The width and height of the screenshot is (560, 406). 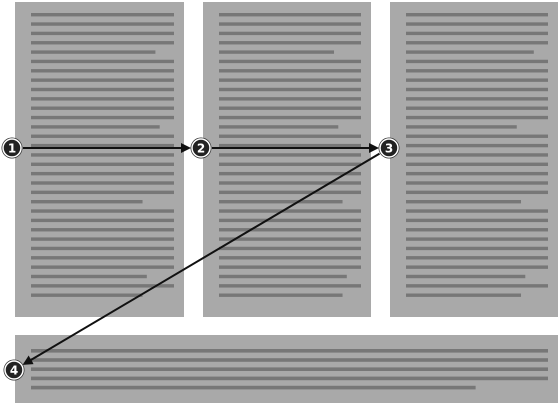 I want to click on marker-3: 3, so click(x=389, y=148).